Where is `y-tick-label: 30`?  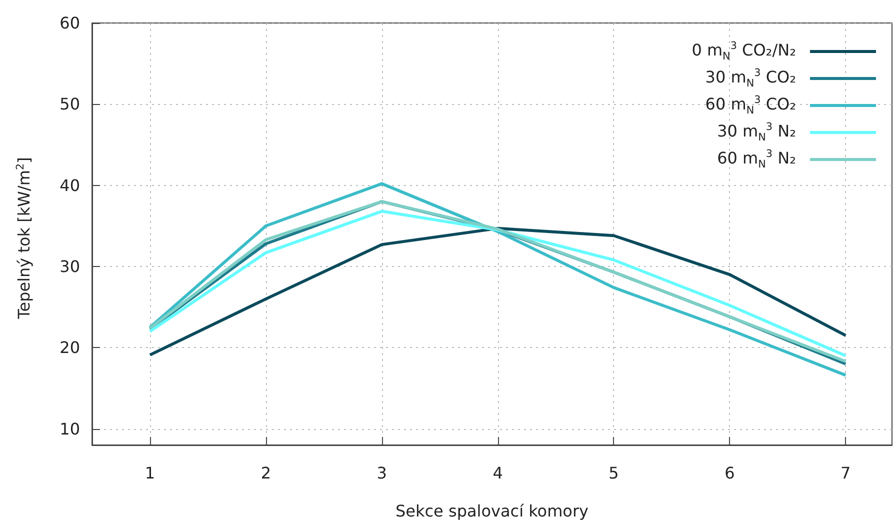 y-tick-label: 30 is located at coordinates (70, 266).